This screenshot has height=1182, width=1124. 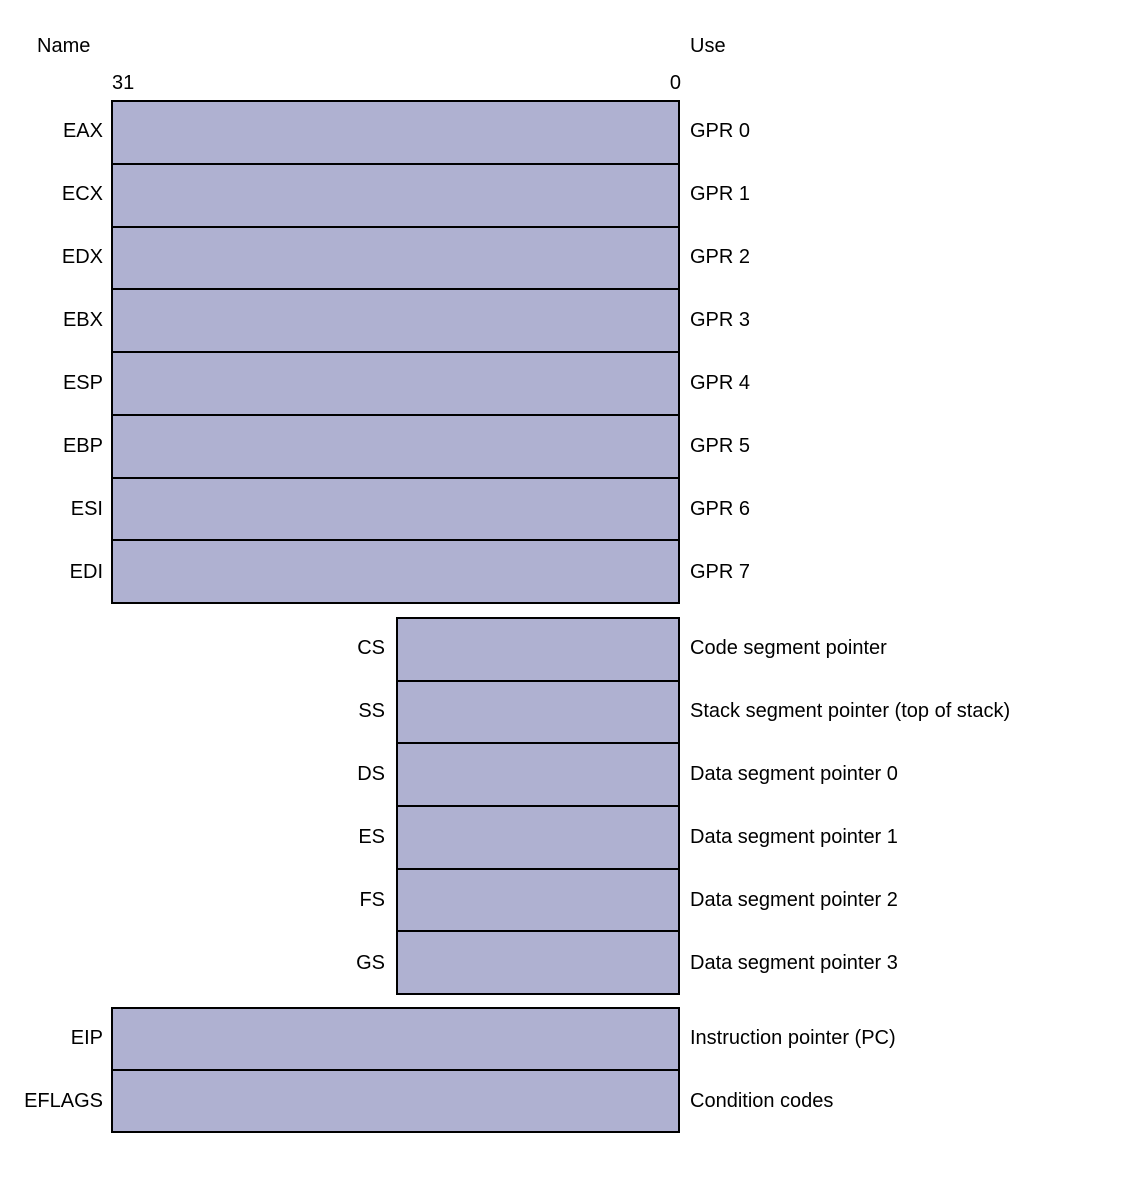 What do you see at coordinates (538, 649) in the screenshot?
I see `register-cell-cs` at bounding box center [538, 649].